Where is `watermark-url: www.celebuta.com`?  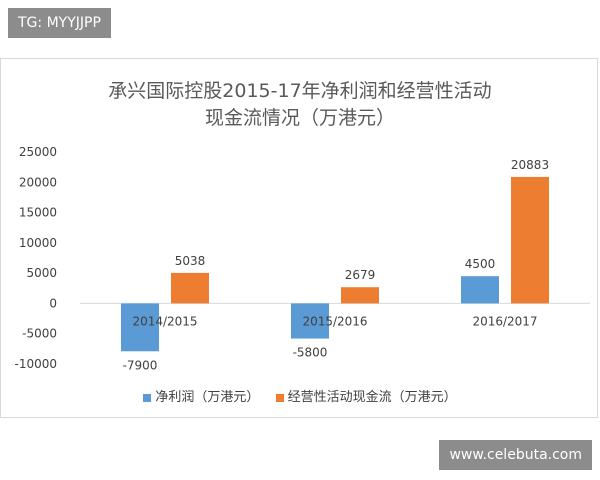
watermark-url: www.celebuta.com is located at coordinates (515, 455).